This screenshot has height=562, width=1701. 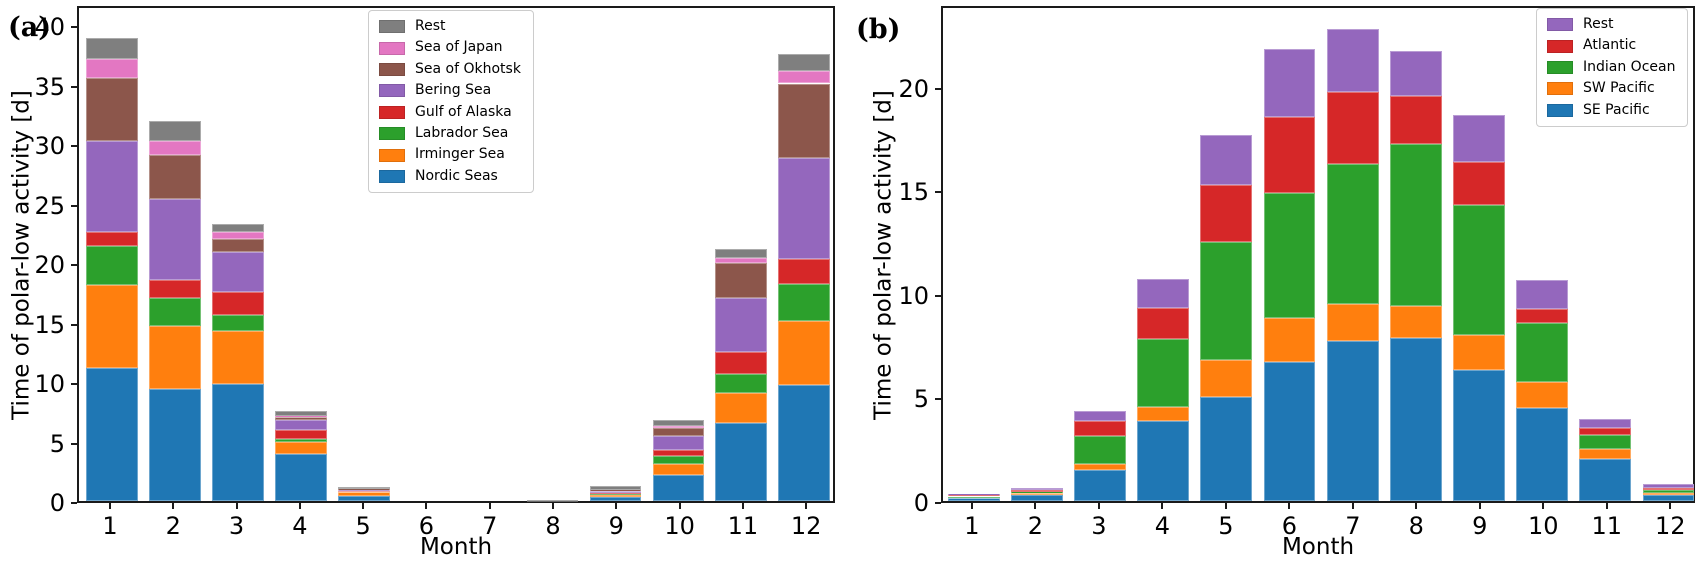 What do you see at coordinates (1611, 45) in the screenshot?
I see `legend-item: Atlantic` at bounding box center [1611, 45].